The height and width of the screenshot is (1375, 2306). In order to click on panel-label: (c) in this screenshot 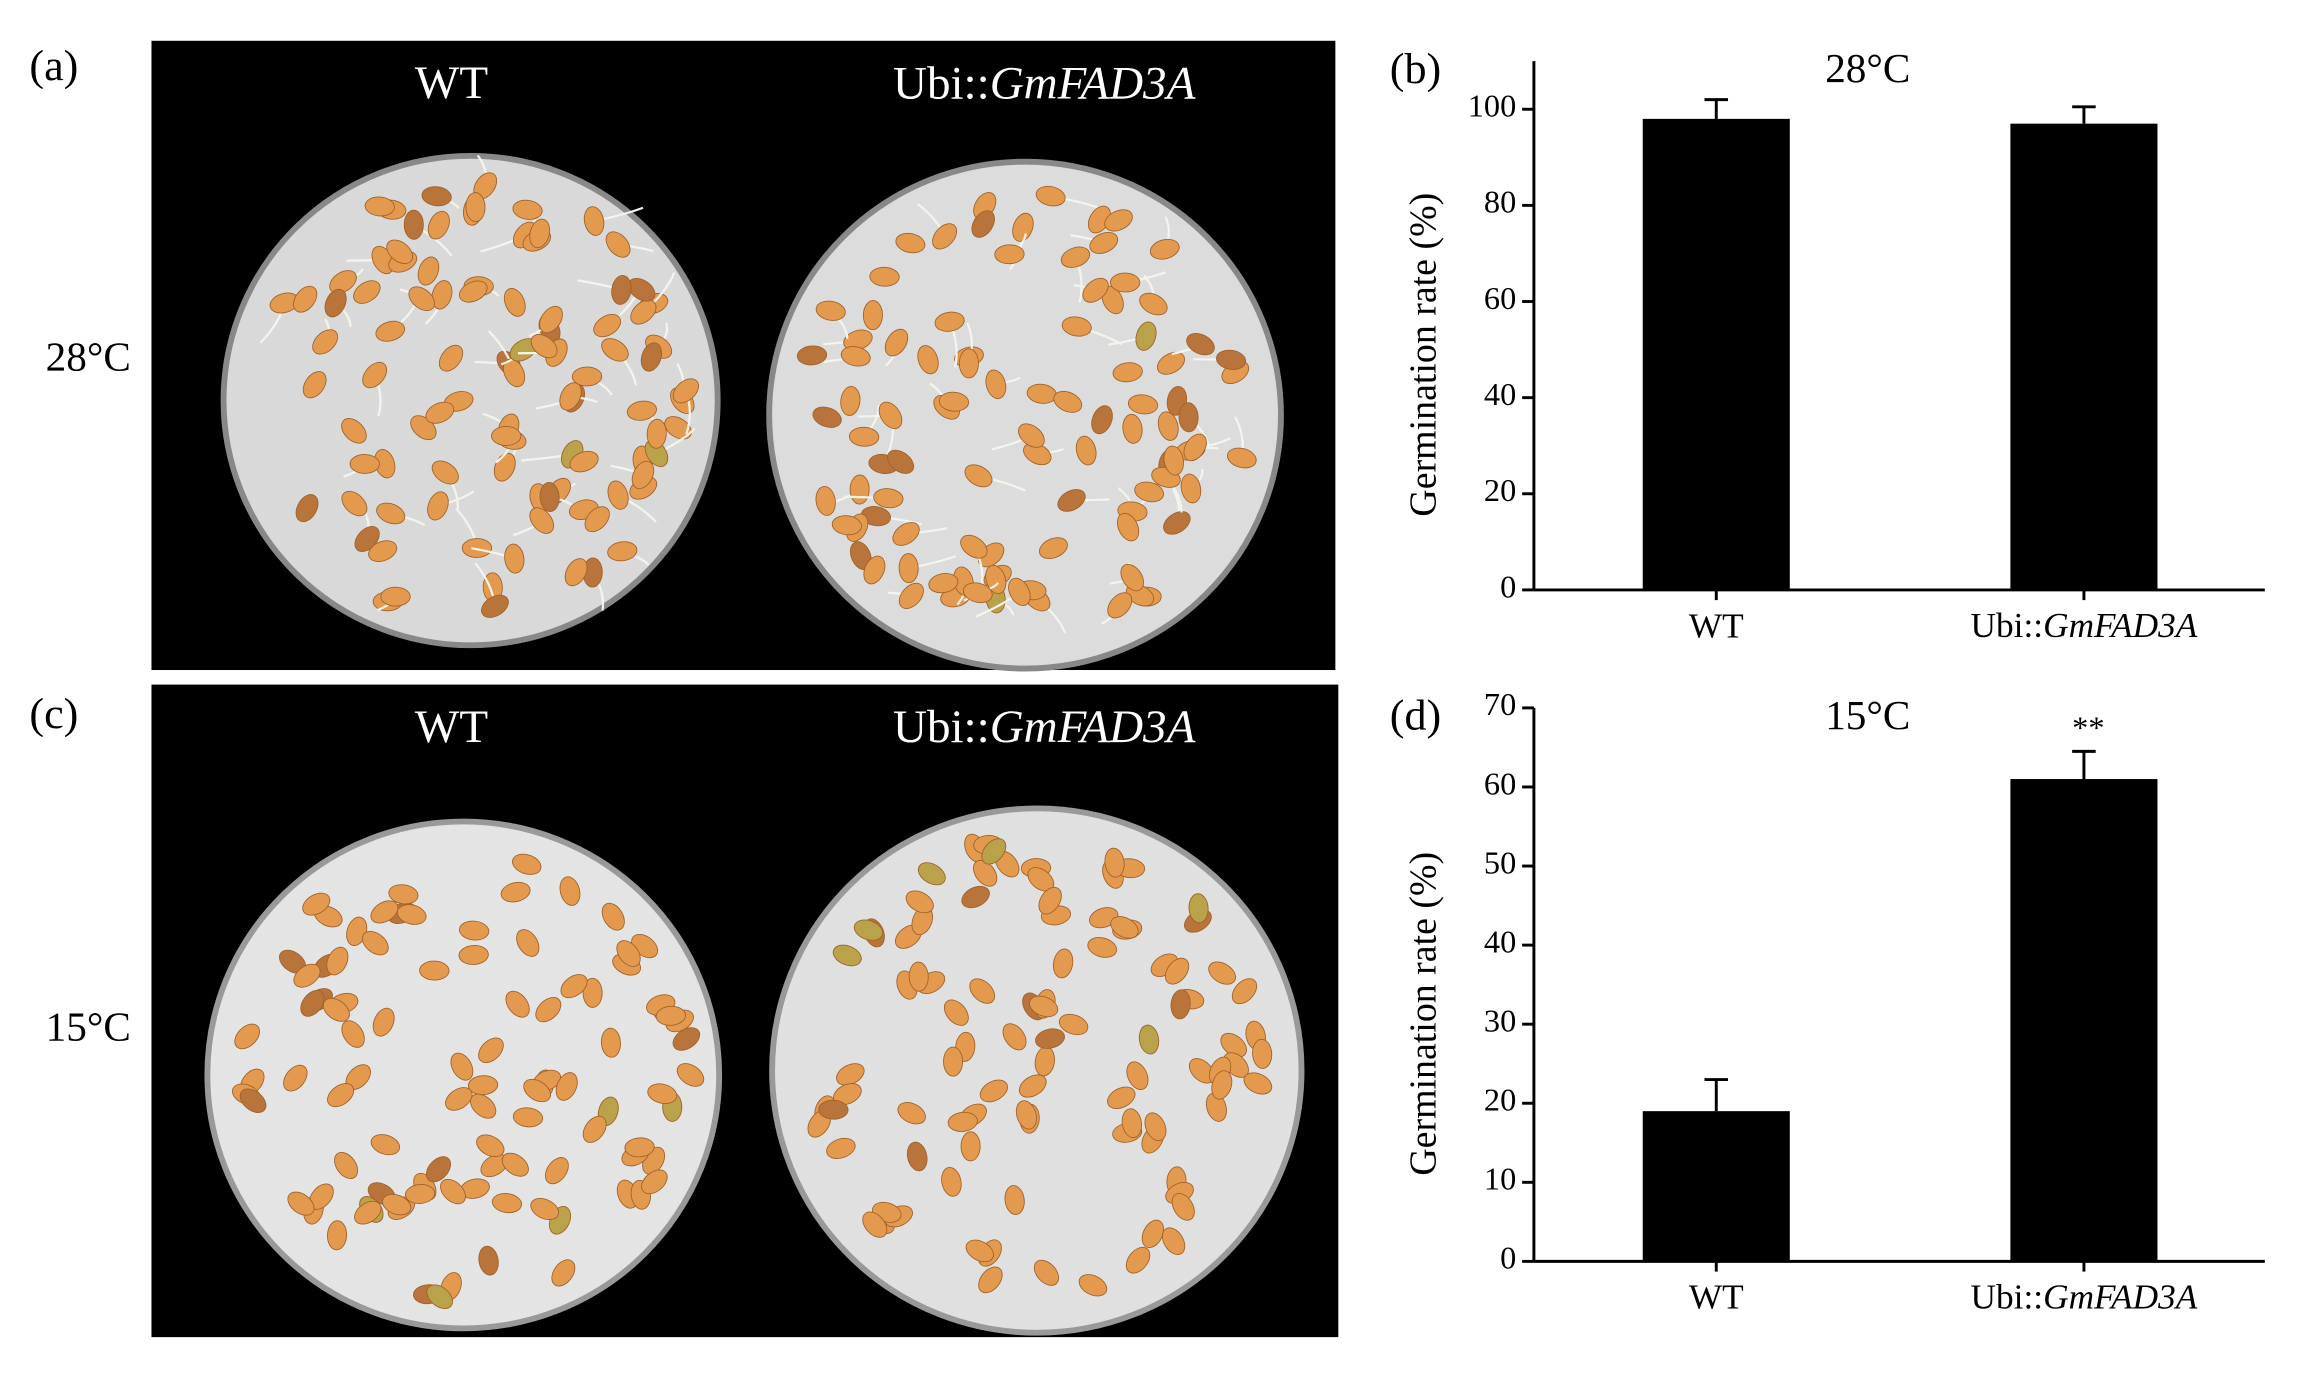, I will do `click(53, 714)`.